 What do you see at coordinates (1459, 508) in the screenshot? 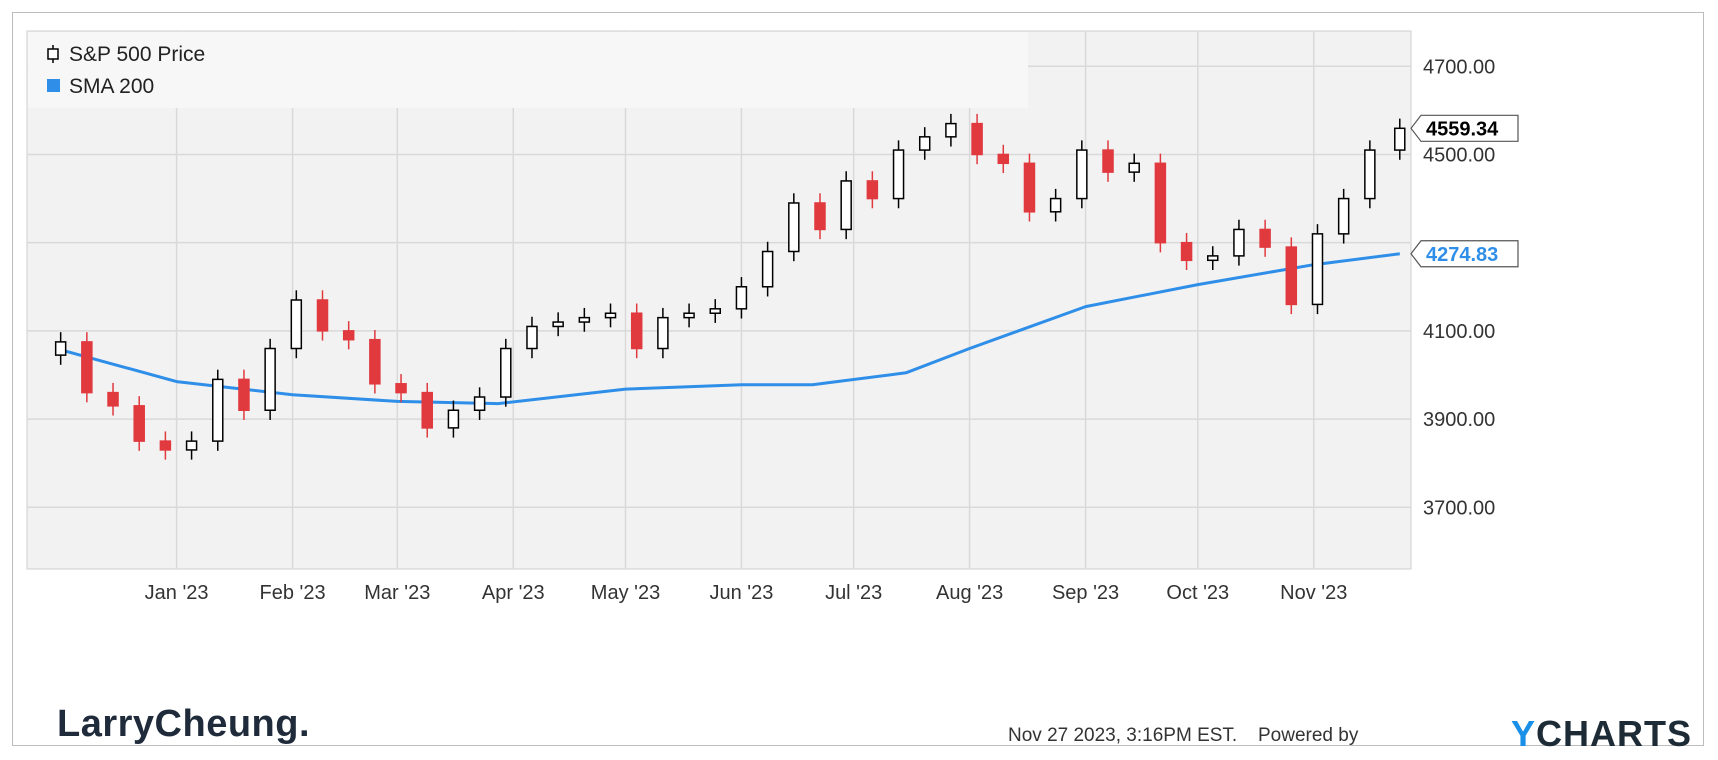
I see `y-tick-label: 3700.00` at bounding box center [1459, 508].